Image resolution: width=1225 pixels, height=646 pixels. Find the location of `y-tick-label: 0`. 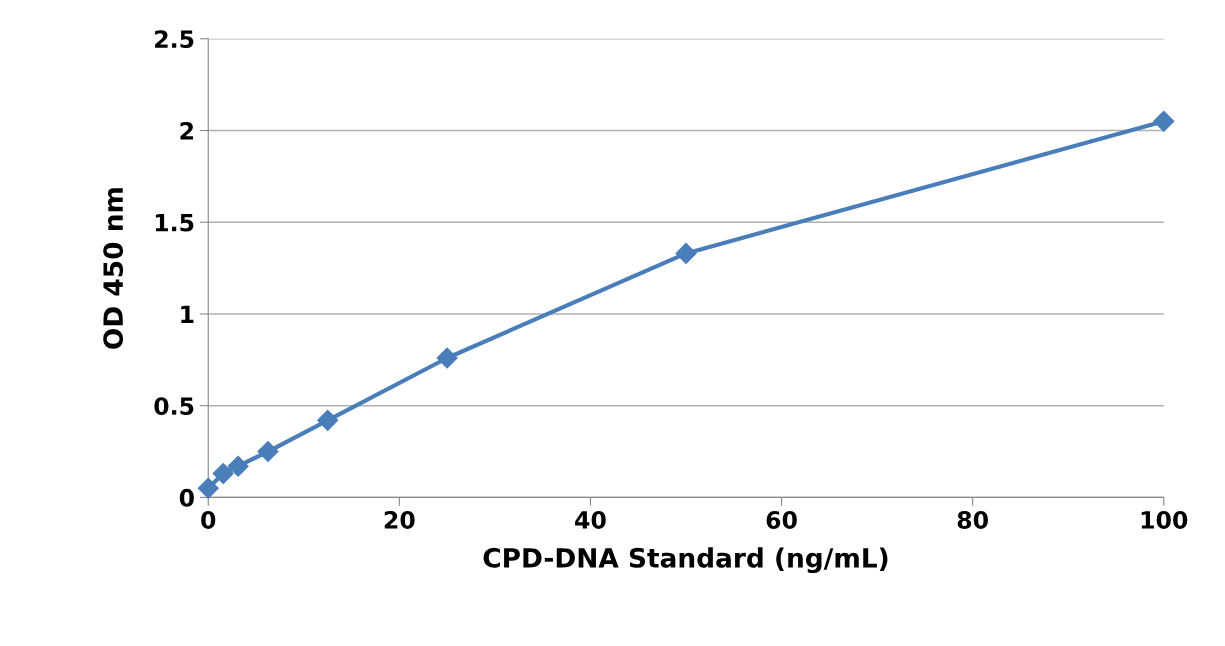

y-tick-label: 0 is located at coordinates (186, 497).